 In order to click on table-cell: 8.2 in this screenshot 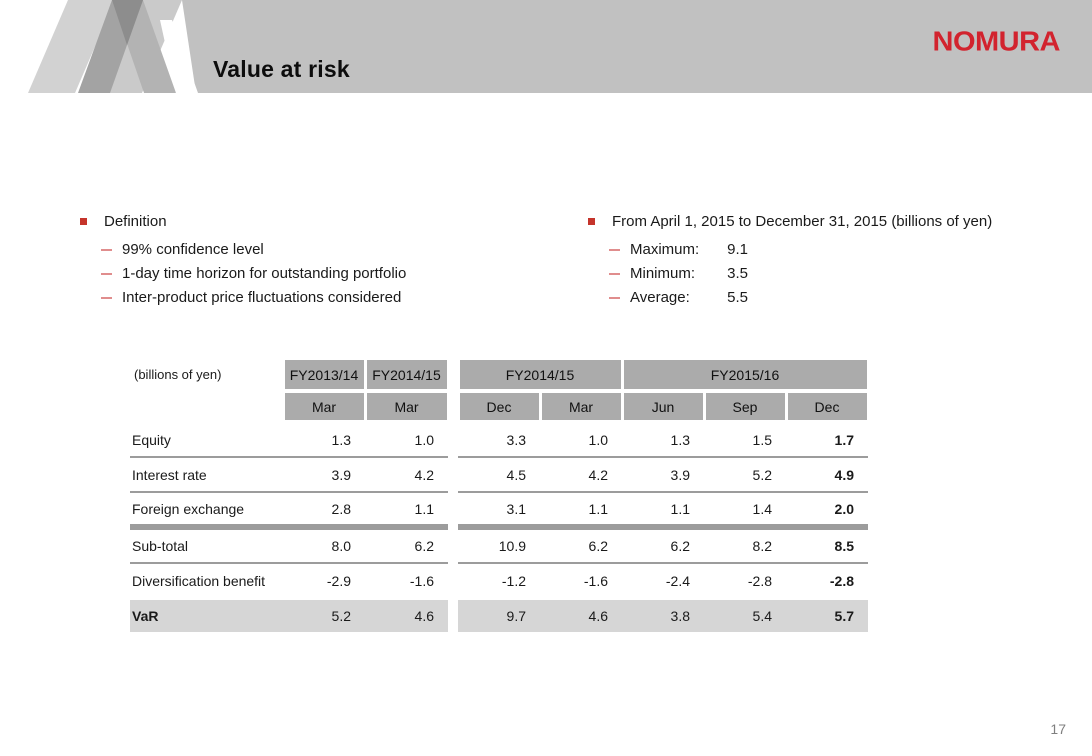, I will do `click(762, 546)`.